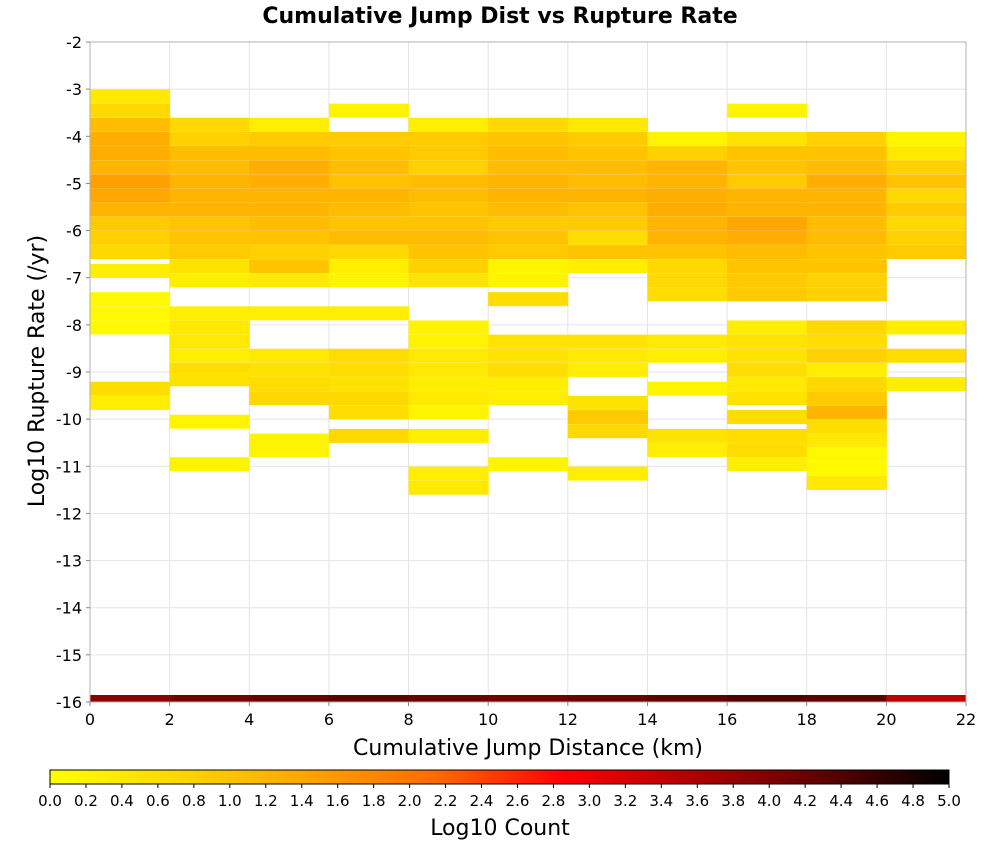  What do you see at coordinates (949, 801) in the screenshot?
I see `colorbar-tick-label: 5.0` at bounding box center [949, 801].